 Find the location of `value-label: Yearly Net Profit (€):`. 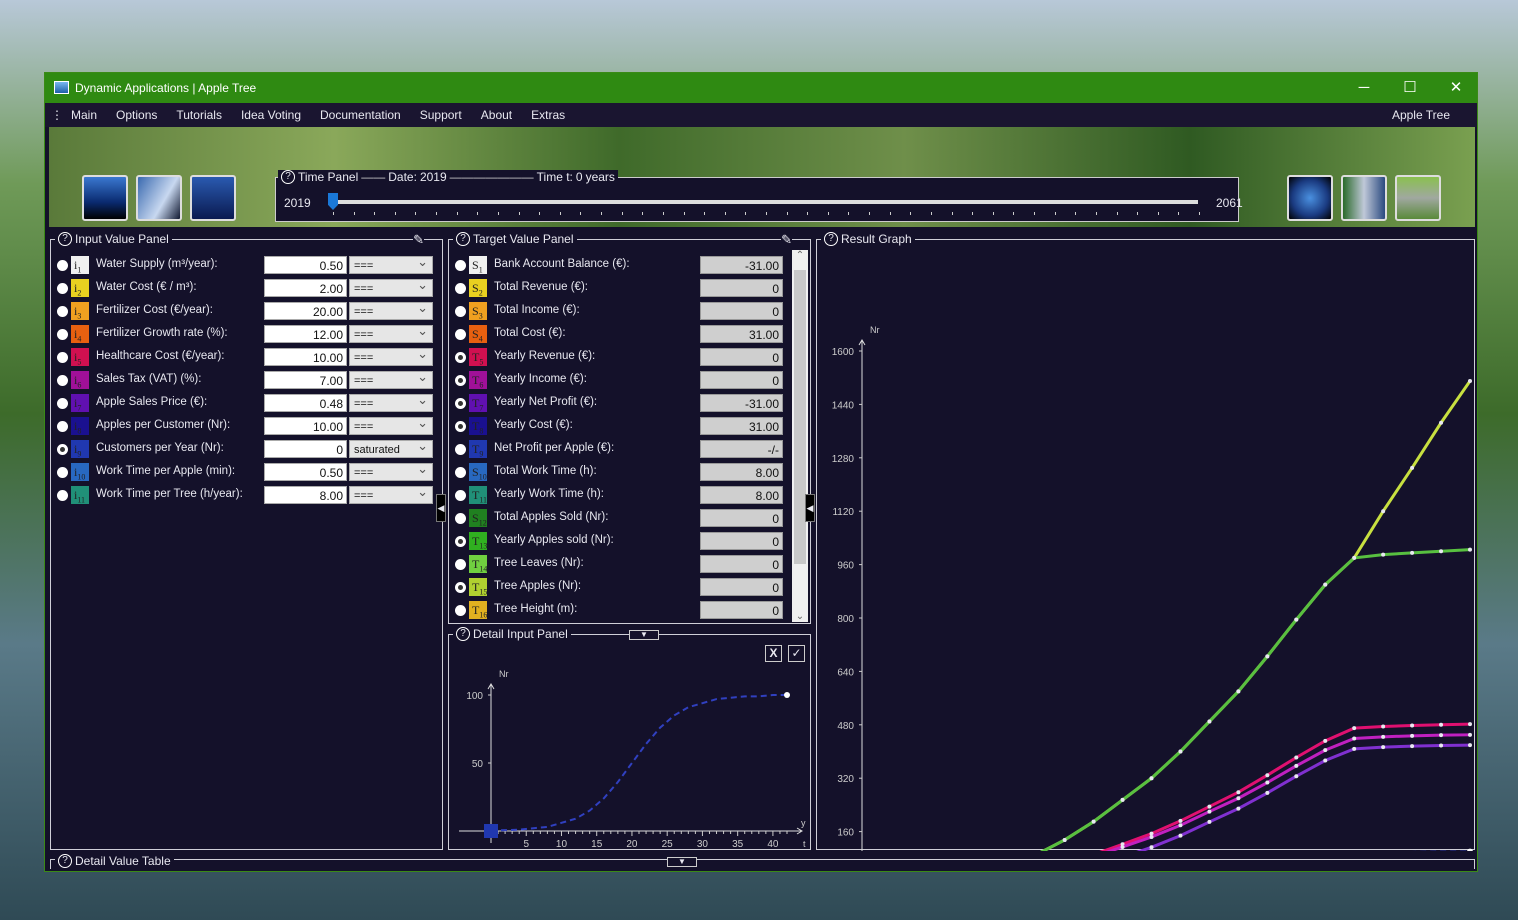

value-label: Yearly Net Profit (€): is located at coordinates (546, 402).